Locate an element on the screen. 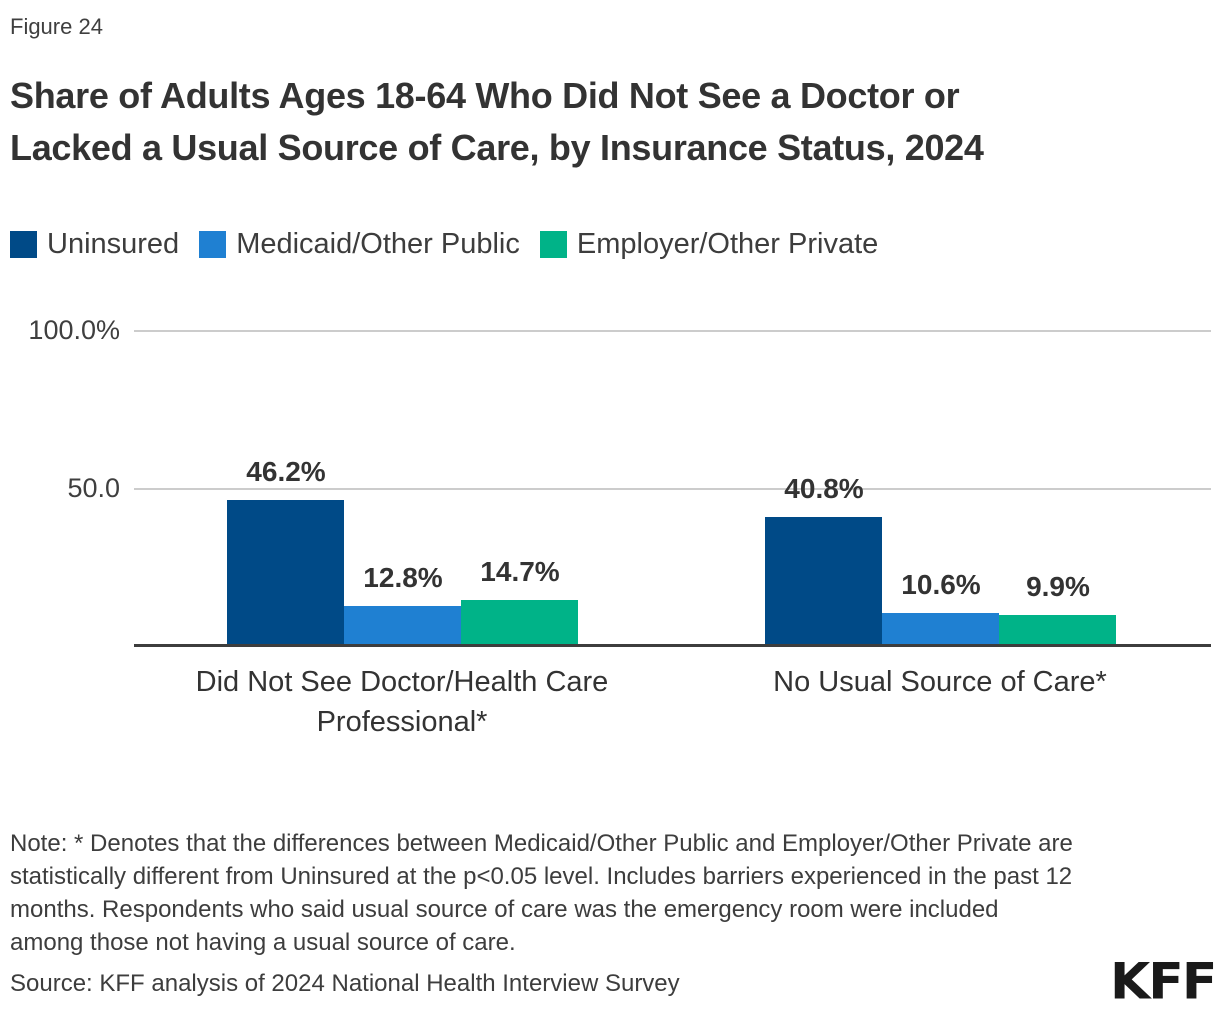  legend-label-employer-other-private: Employer/Other Private is located at coordinates (727, 244).